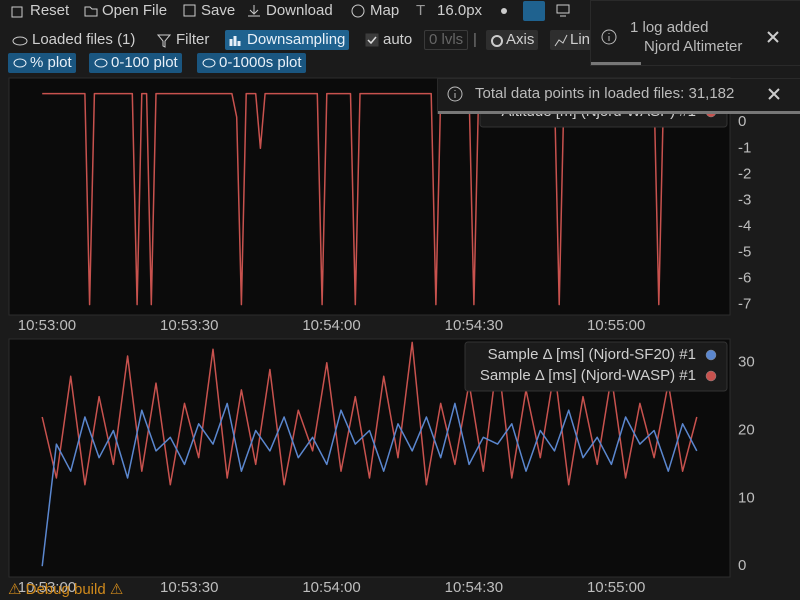 The height and width of the screenshot is (600, 800). I want to click on open-file-button: Open File, so click(135, 10).